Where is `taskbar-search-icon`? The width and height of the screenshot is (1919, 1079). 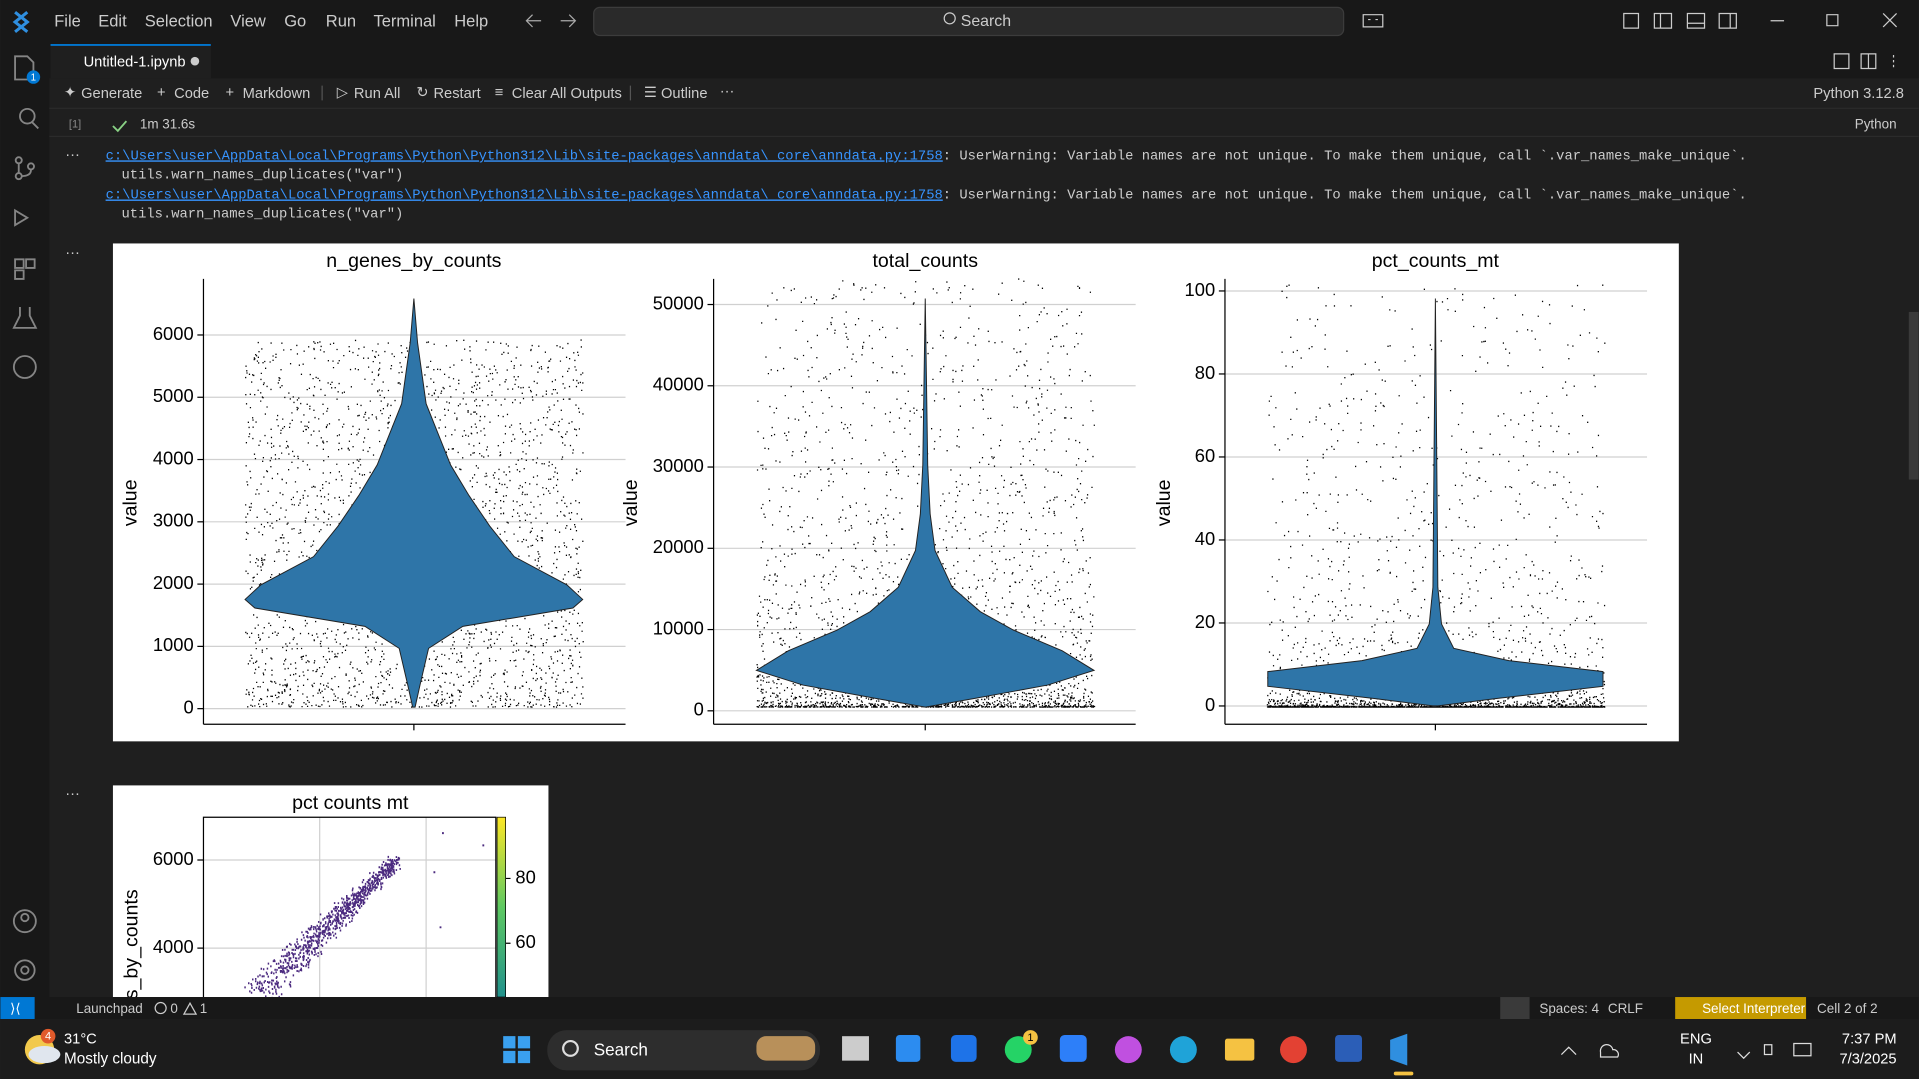
taskbar-search-icon is located at coordinates (570, 1048).